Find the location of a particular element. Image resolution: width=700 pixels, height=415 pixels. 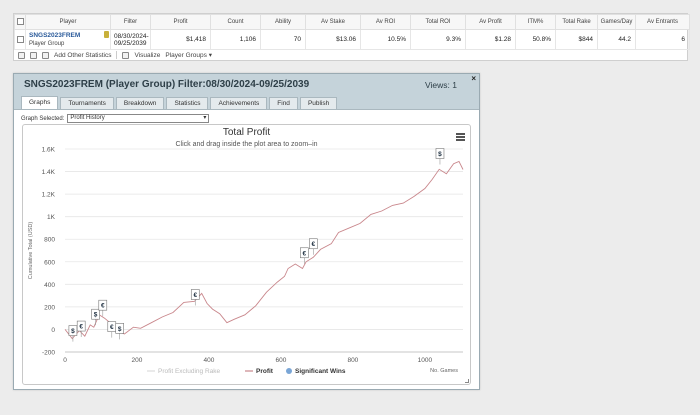

profit-cell: $1,418 is located at coordinates (180, 39).